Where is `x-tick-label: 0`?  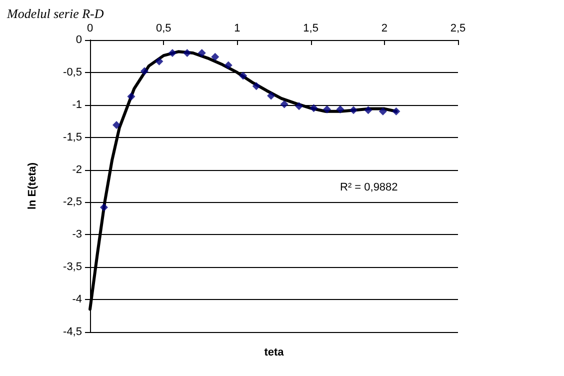 x-tick-label: 0 is located at coordinates (90, 28).